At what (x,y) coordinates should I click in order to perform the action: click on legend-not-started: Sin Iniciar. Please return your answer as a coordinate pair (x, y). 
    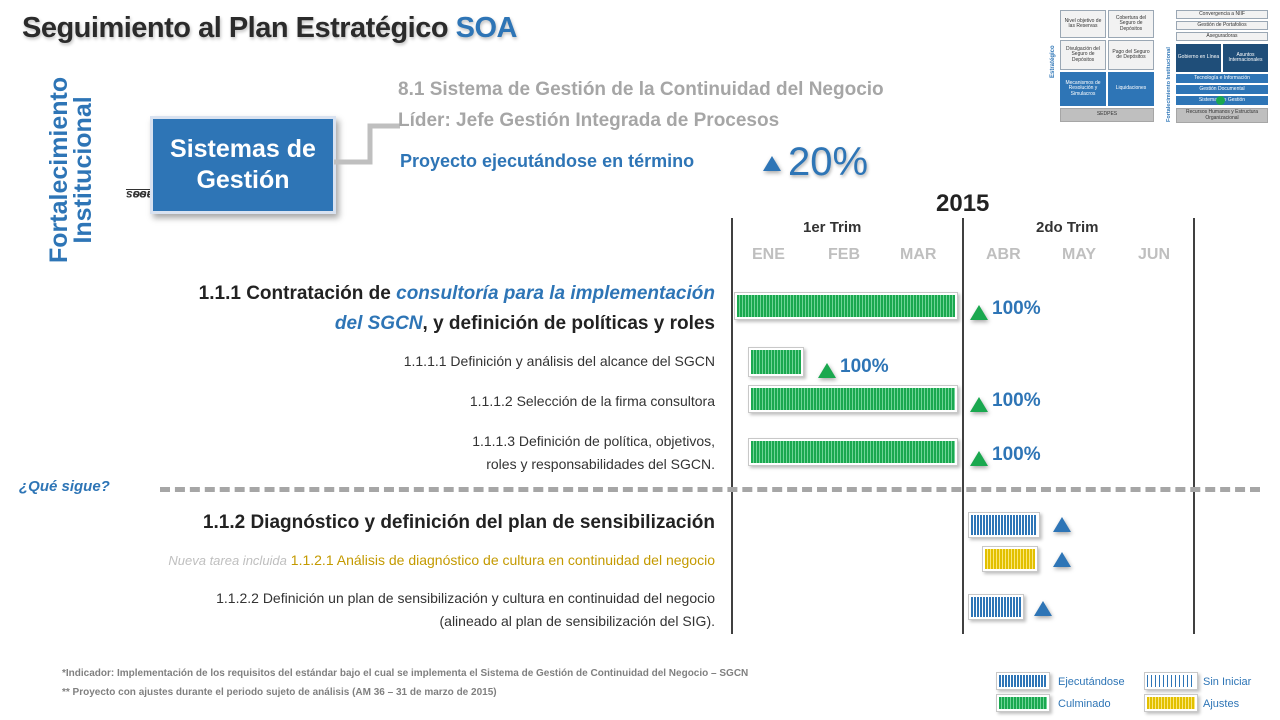
    Looking at the image, I should click on (1227, 682).